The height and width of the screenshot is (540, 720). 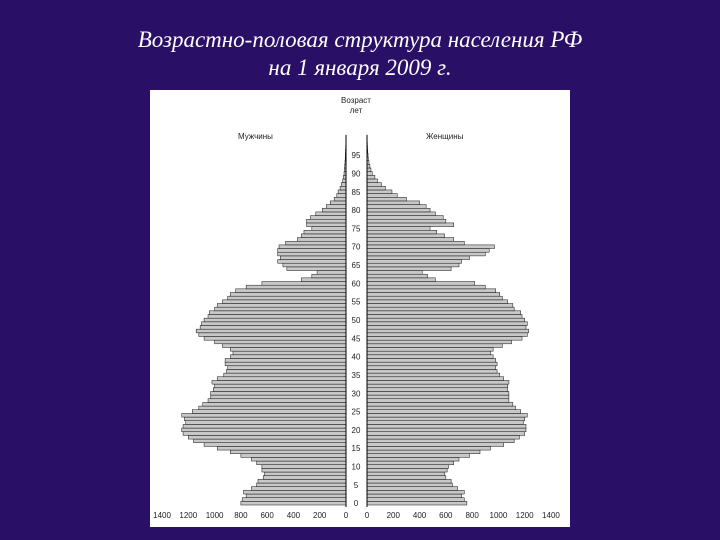 What do you see at coordinates (356, 265) in the screenshot?
I see `age-tick-65: 65` at bounding box center [356, 265].